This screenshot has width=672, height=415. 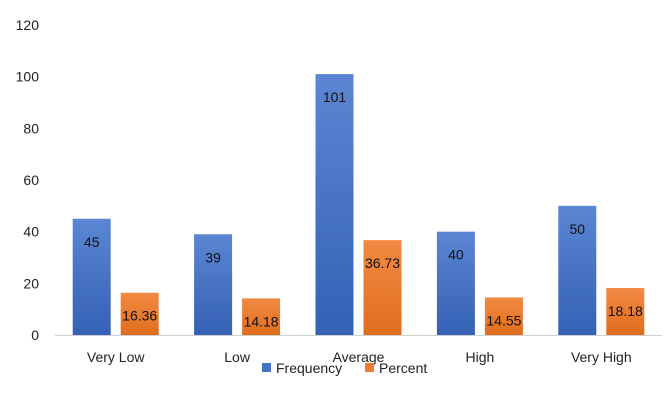 I want to click on legend-swatch-percent, so click(x=369, y=367).